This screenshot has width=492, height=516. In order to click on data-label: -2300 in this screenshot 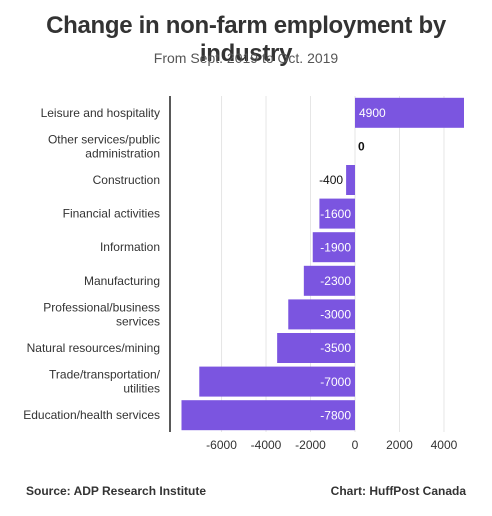, I will do `click(335, 281)`.